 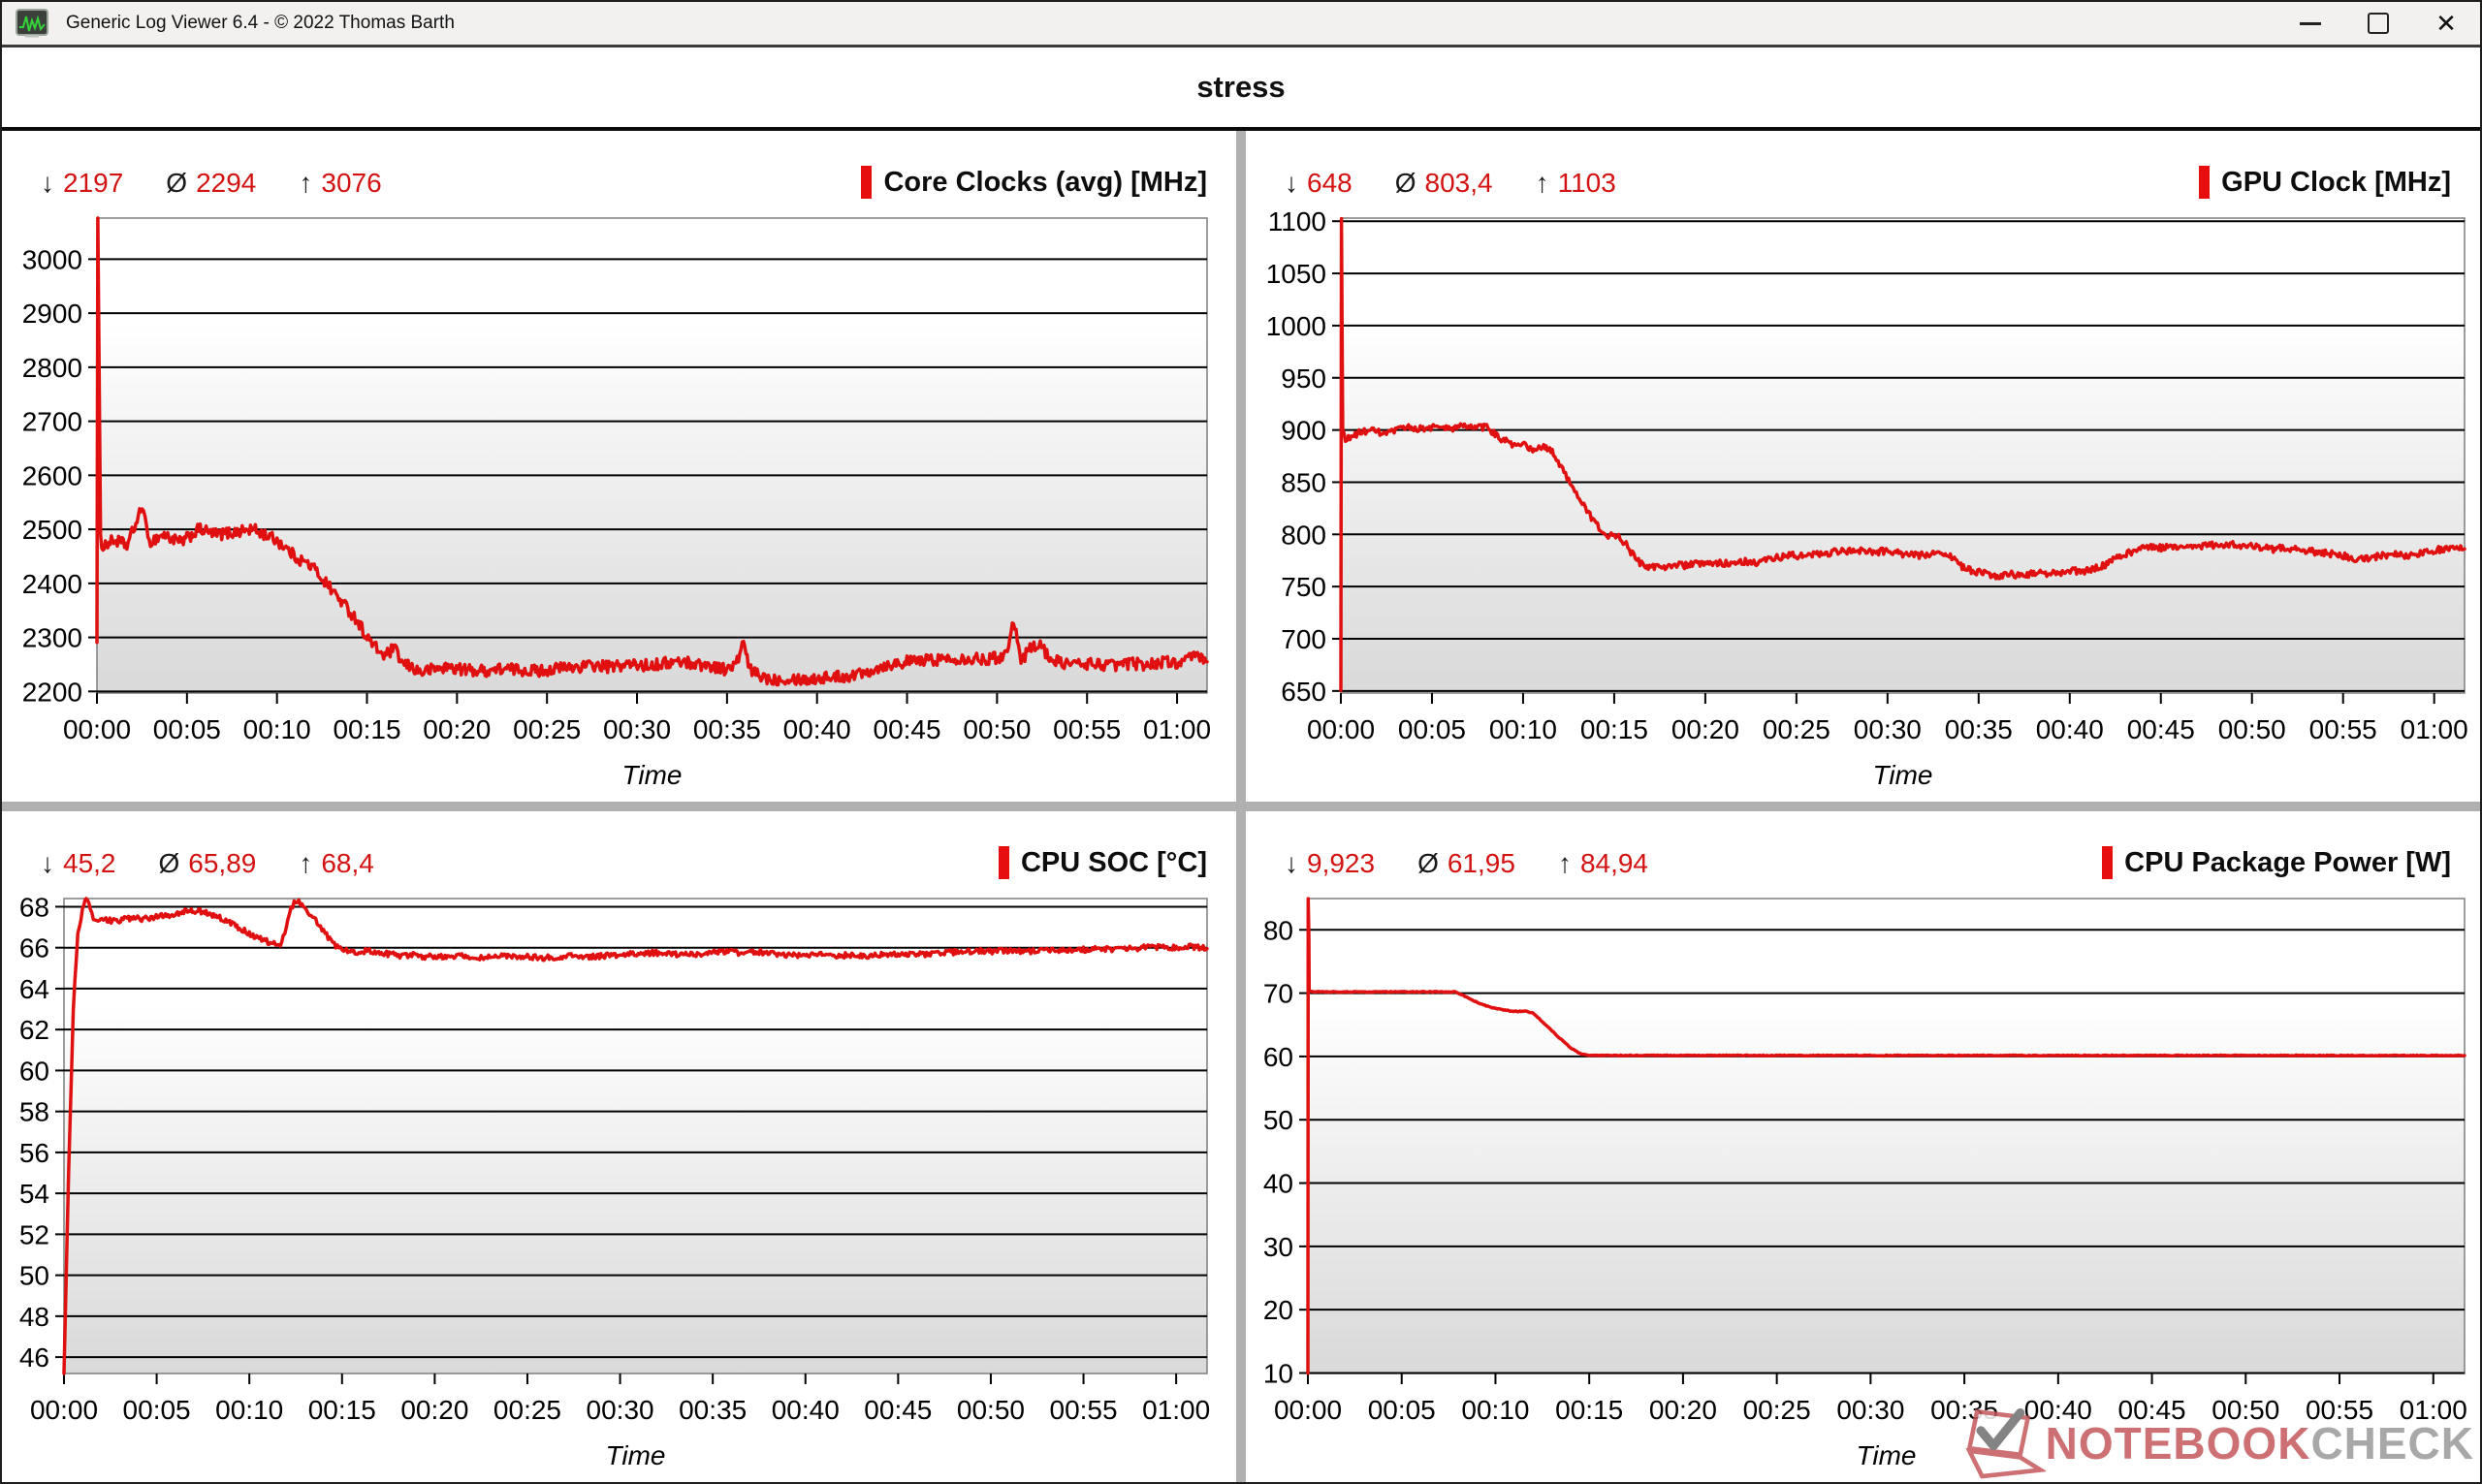 What do you see at coordinates (34, 989) in the screenshot?
I see `svg-text: 64` at bounding box center [34, 989].